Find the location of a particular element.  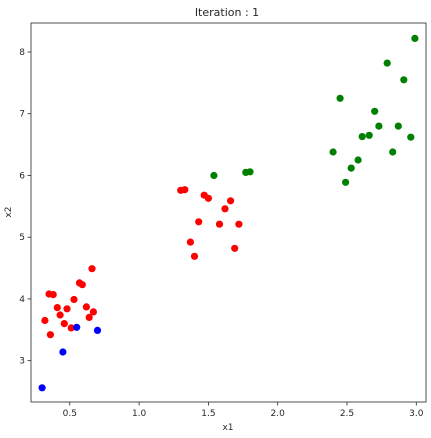

x-tick-label: 2.5 is located at coordinates (347, 414).